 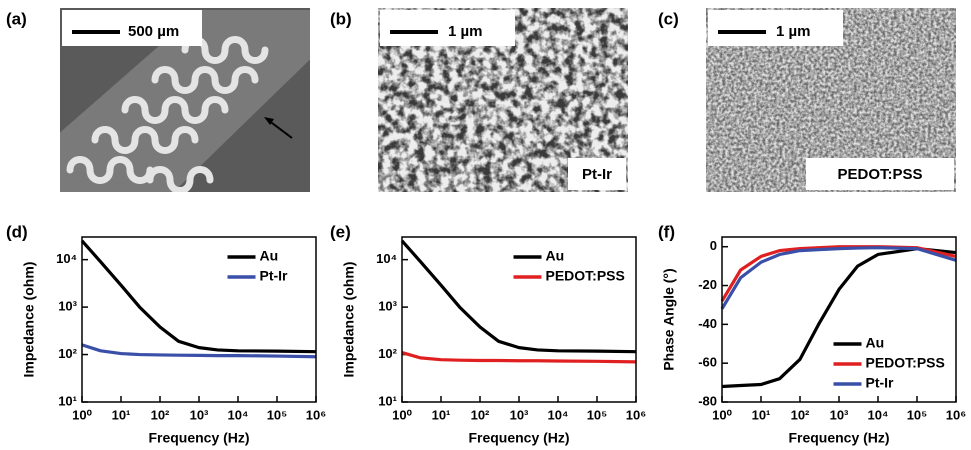 I want to click on panel-label: (f), so click(x=666, y=231).